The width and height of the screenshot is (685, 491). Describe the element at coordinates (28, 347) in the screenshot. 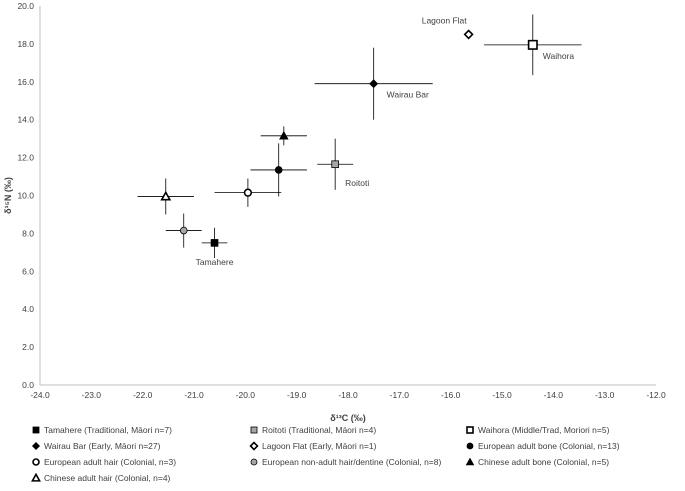

I see `y-tick-label: 2.0` at that location.